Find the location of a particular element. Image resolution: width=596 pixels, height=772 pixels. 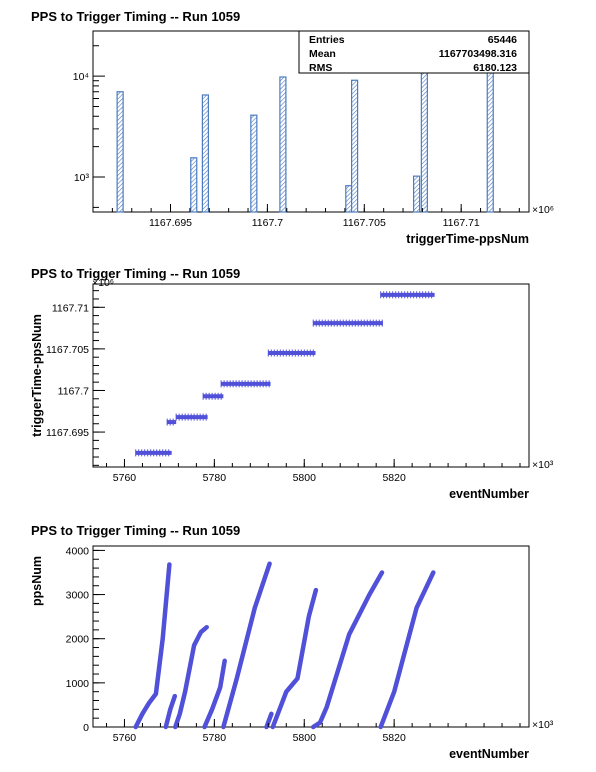

stats-value: 1167703498.316 is located at coordinates (478, 54).